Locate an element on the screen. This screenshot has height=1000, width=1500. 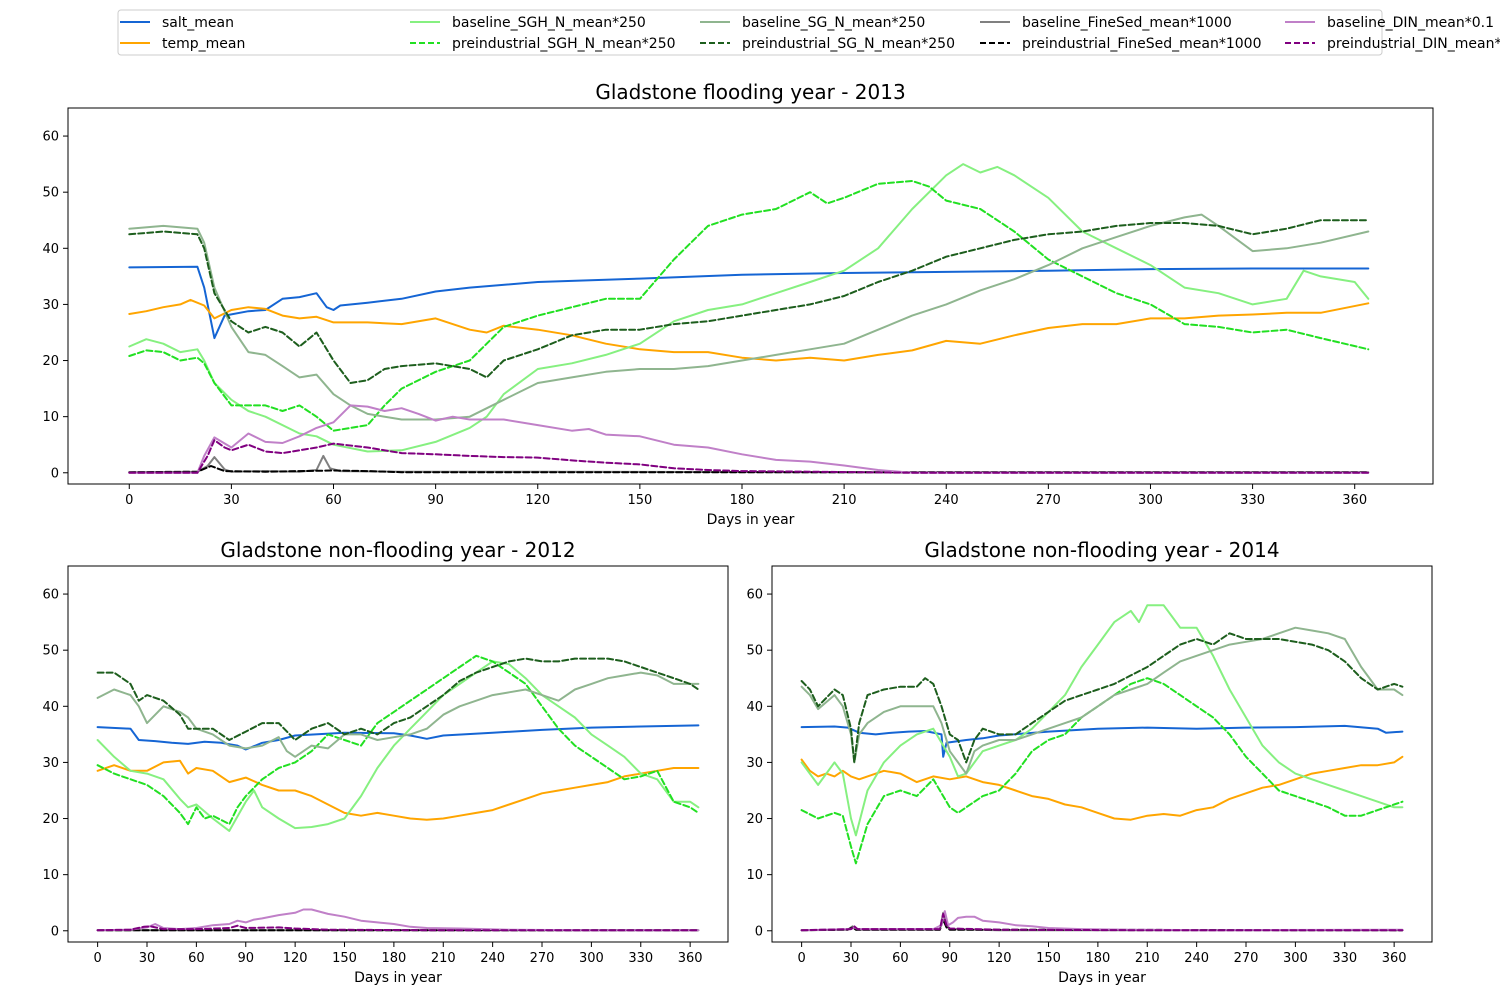
legend-label-salt-mean: salt_mean is located at coordinates (198, 23).